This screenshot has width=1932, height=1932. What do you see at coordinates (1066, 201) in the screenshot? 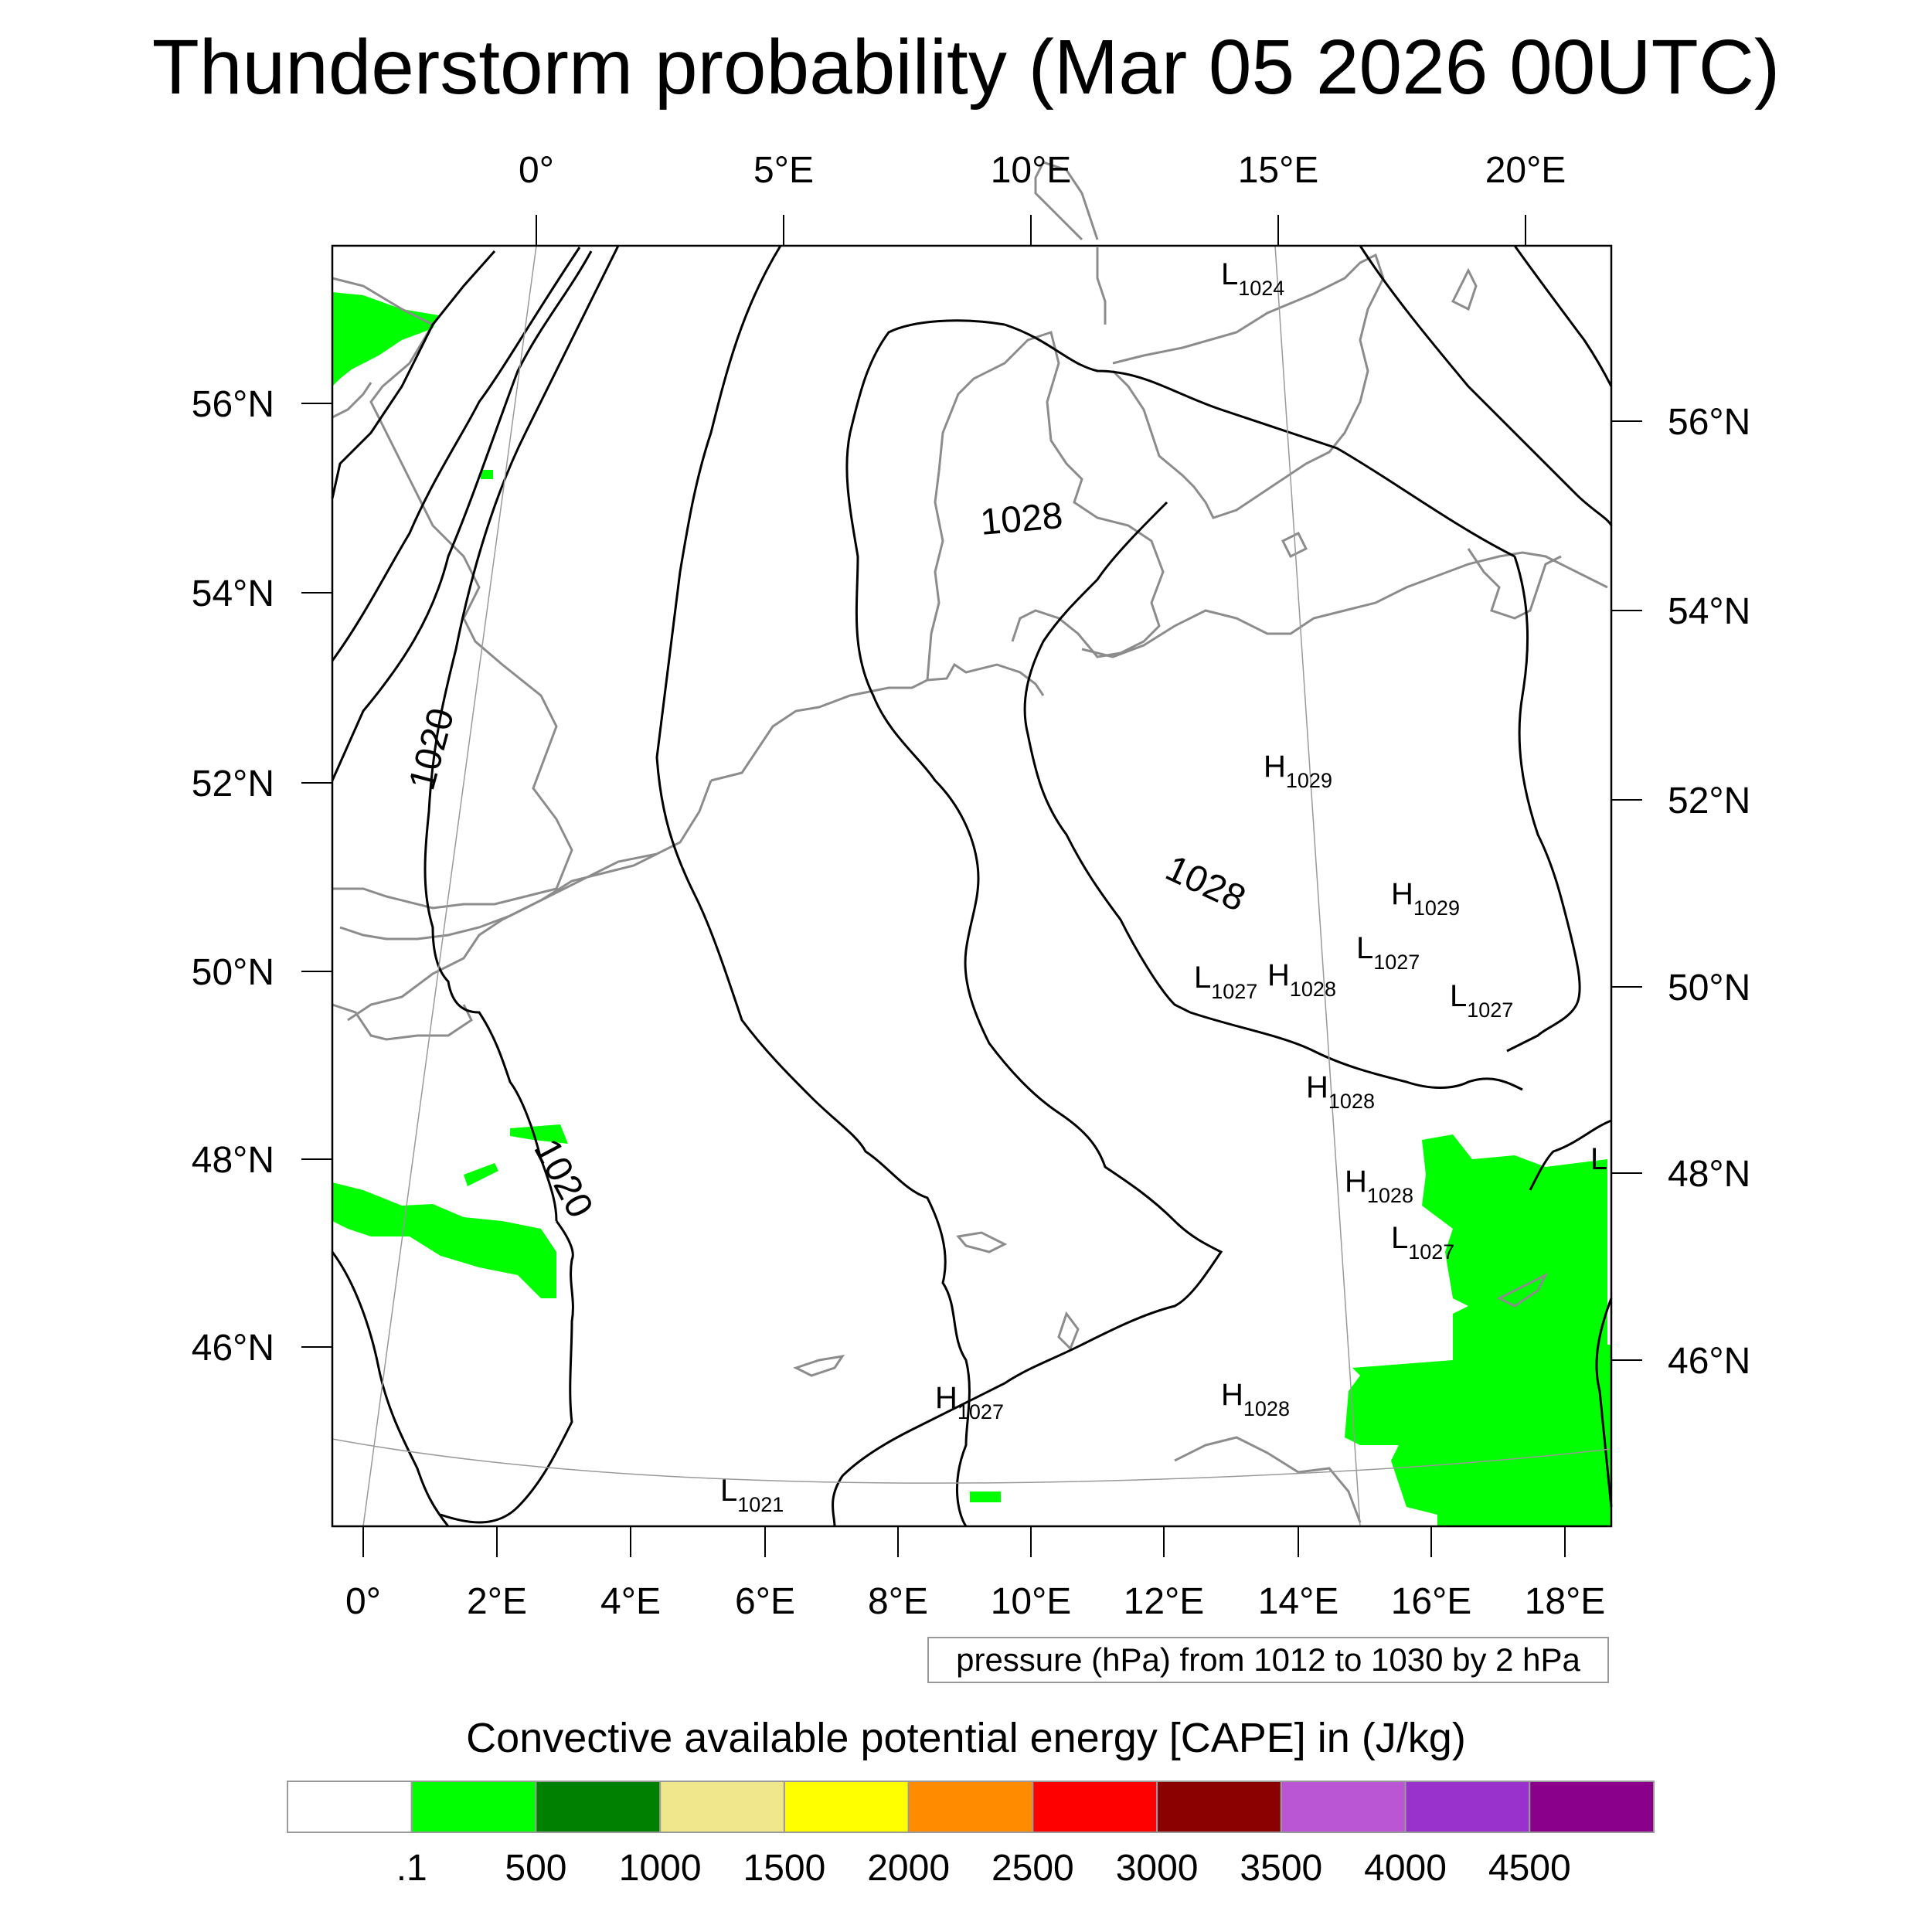
I see `coast-norway` at bounding box center [1066, 201].